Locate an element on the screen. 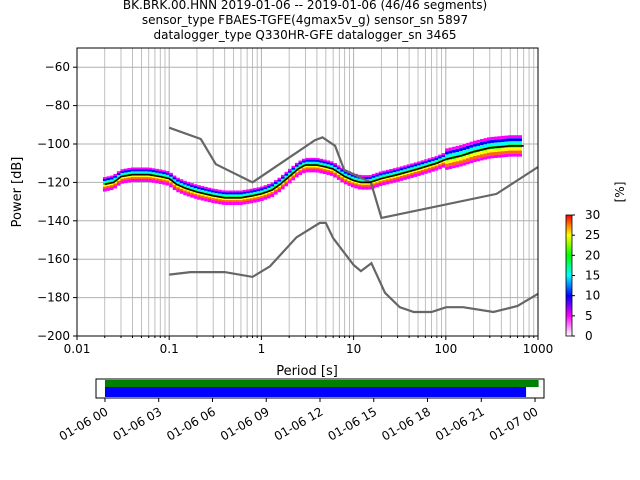  colorbar-tick-label: 15 is located at coordinates (592, 276).